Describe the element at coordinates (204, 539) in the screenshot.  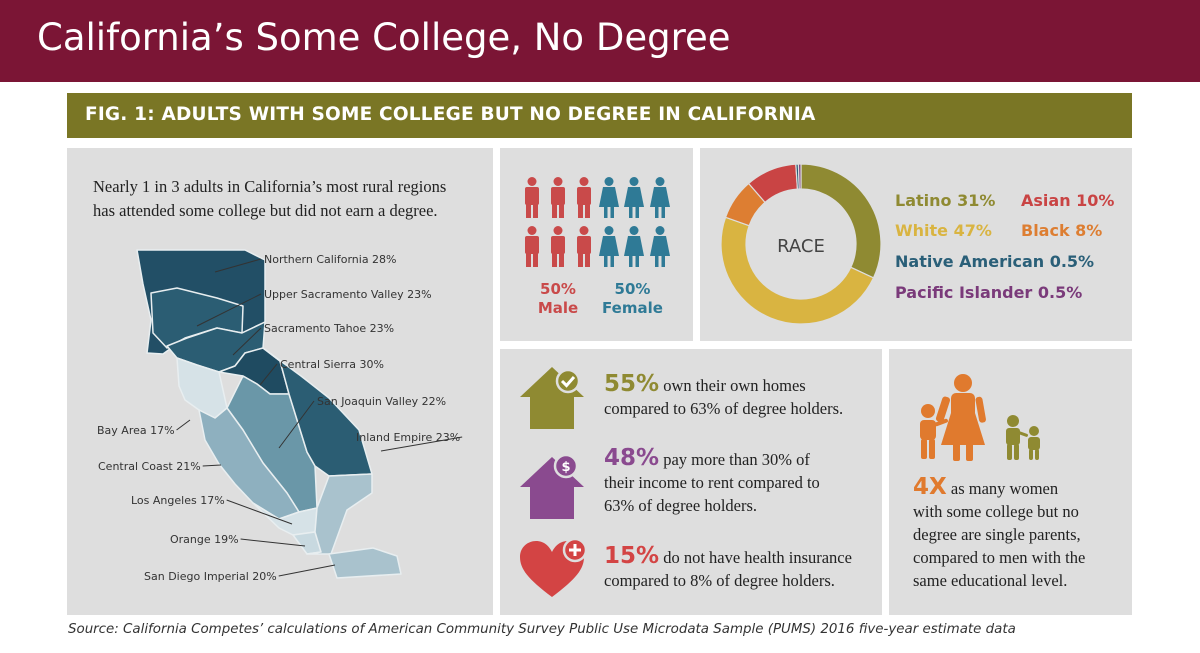
I see `map-label-orange: Orange 19%` at that location.